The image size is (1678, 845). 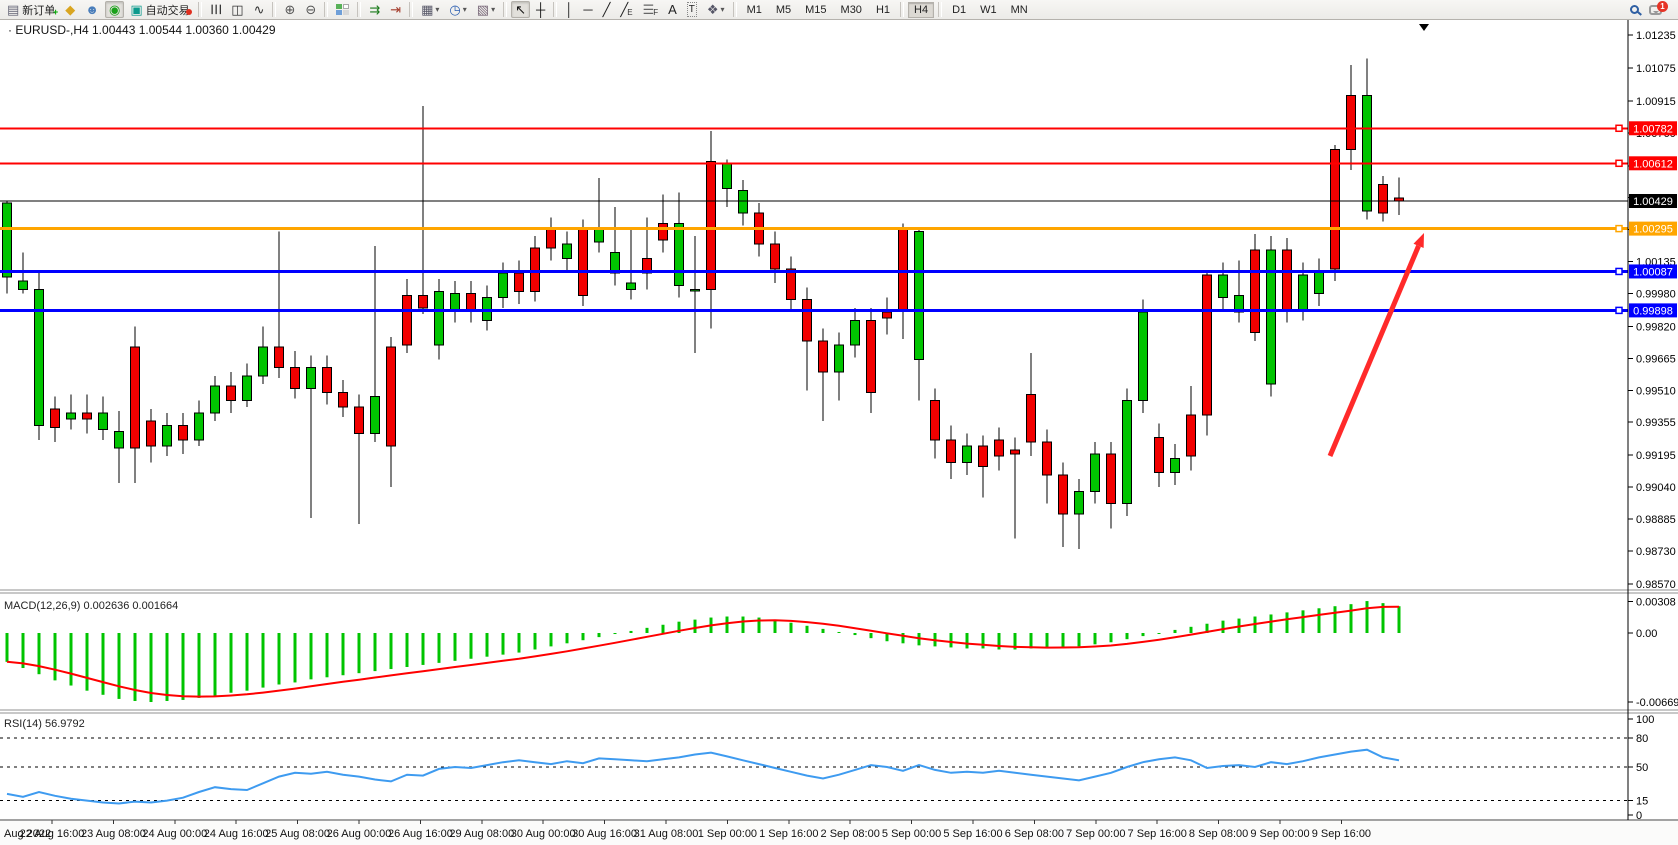 I want to click on horizontal-line-icon: ─, so click(x=587, y=9).